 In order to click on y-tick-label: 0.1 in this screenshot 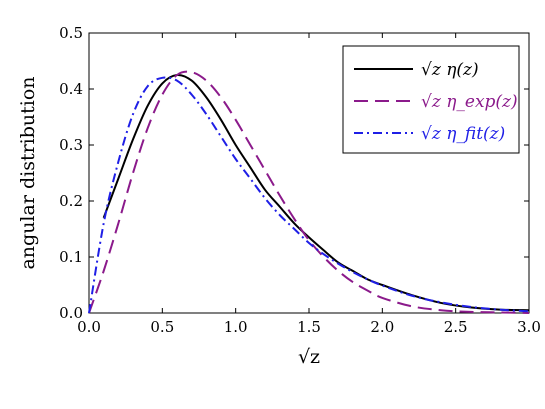, I will do `click(71, 257)`.